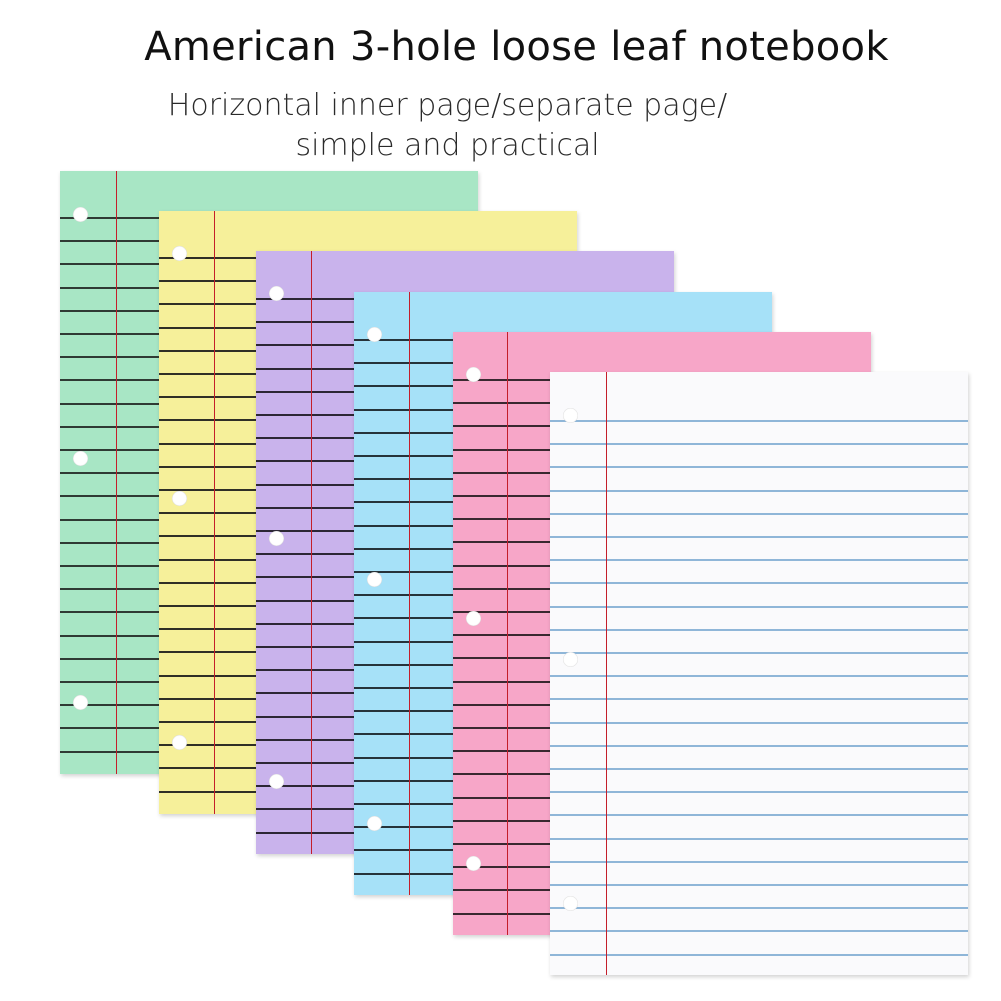 The image size is (1001, 1001). I want to click on subtitle-line-1: Horizontal inner page/separate page/, so click(447, 105).